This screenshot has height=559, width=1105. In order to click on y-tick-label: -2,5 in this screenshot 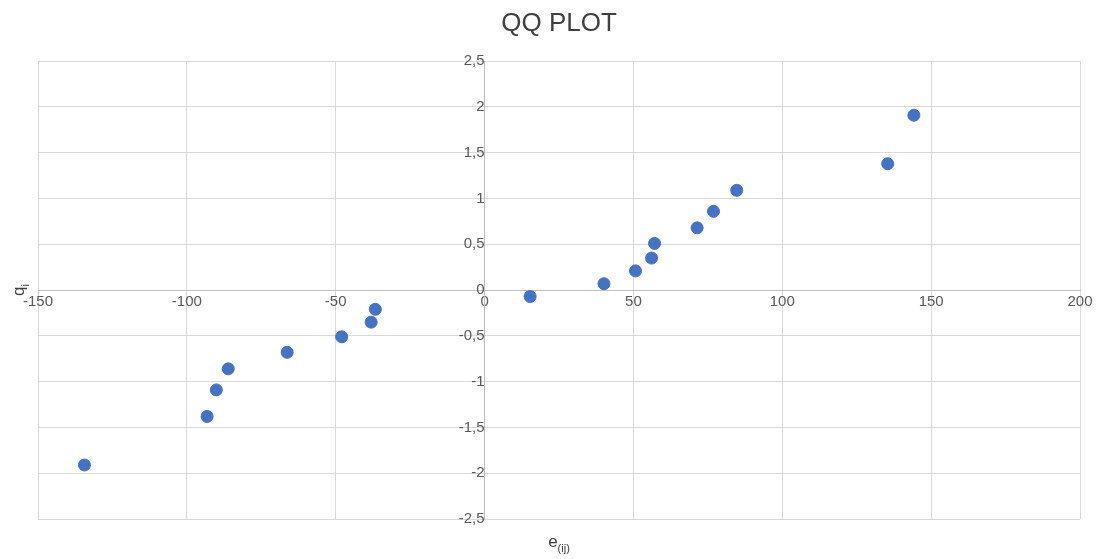, I will do `click(471, 518)`.